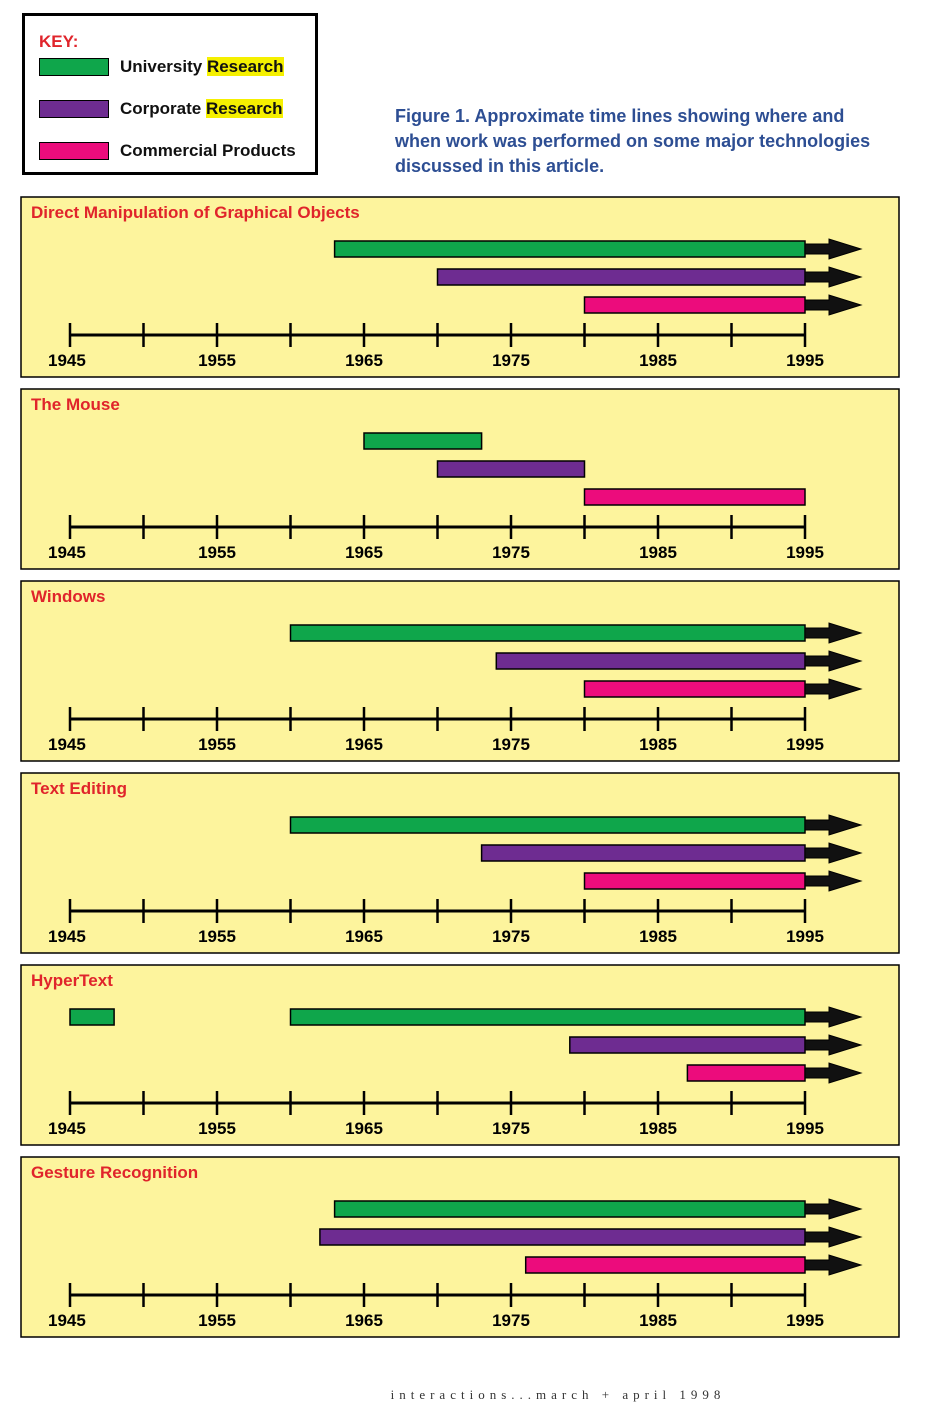 This screenshot has width=936, height=1419. I want to click on panel-3-bar-university, so click(547, 633).